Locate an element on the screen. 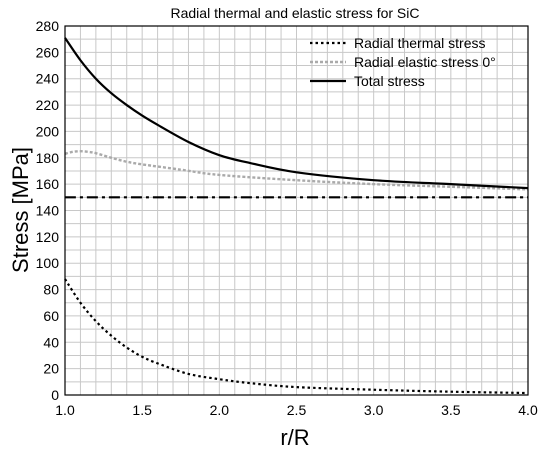 The width and height of the screenshot is (540, 451). y-tick-label: 0 is located at coordinates (55, 395).